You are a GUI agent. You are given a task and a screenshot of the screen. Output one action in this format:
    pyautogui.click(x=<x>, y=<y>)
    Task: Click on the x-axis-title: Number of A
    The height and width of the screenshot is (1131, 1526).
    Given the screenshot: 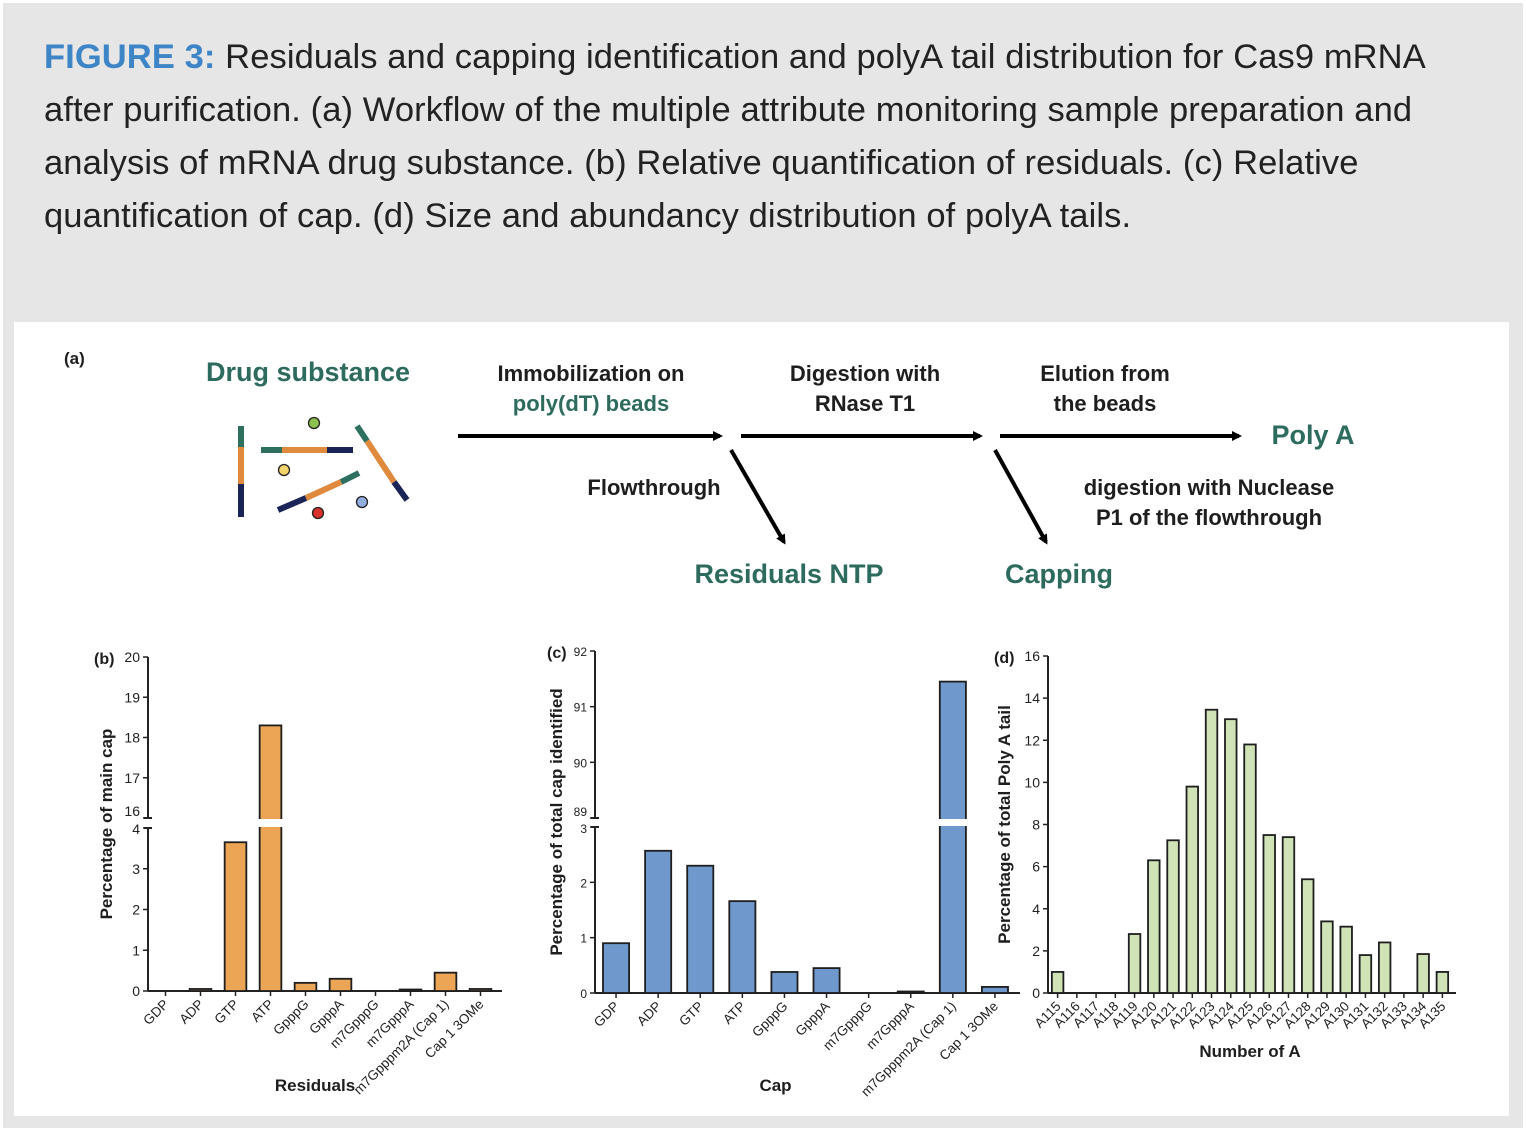 What is the action you would take?
    pyautogui.click(x=1249, y=1051)
    